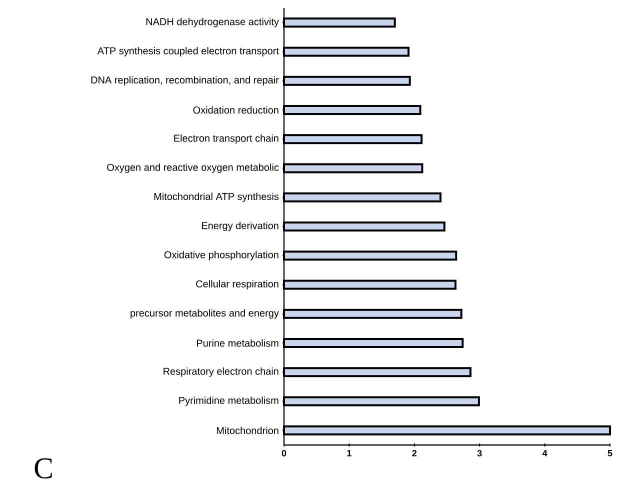  I want to click on y-tick-label: Energy derivation, so click(240, 227).